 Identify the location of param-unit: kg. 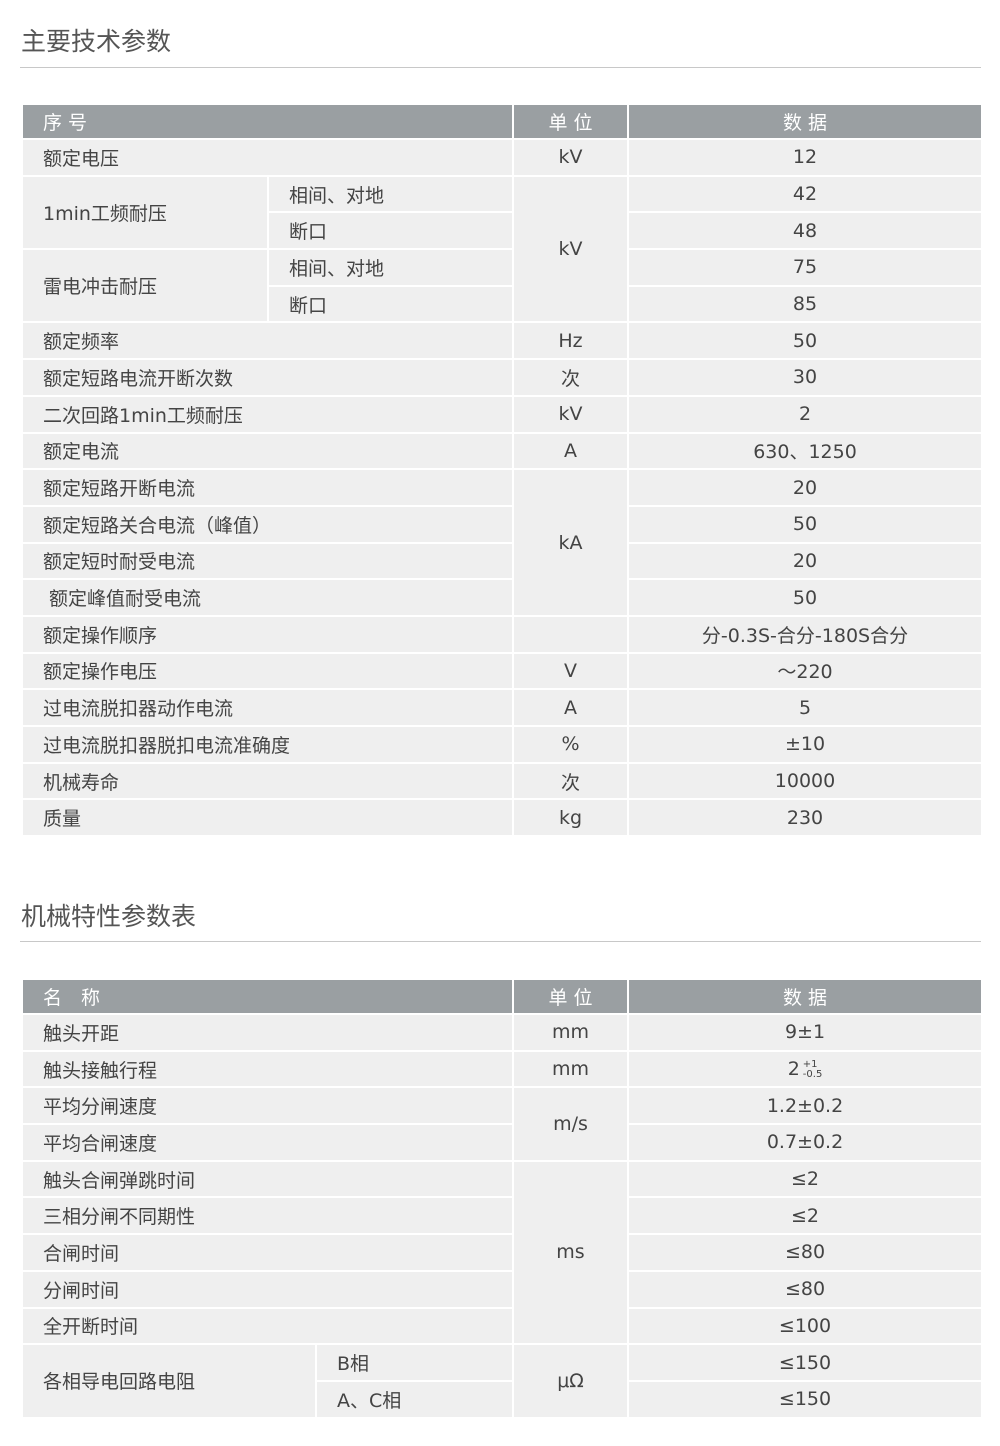
(571, 818).